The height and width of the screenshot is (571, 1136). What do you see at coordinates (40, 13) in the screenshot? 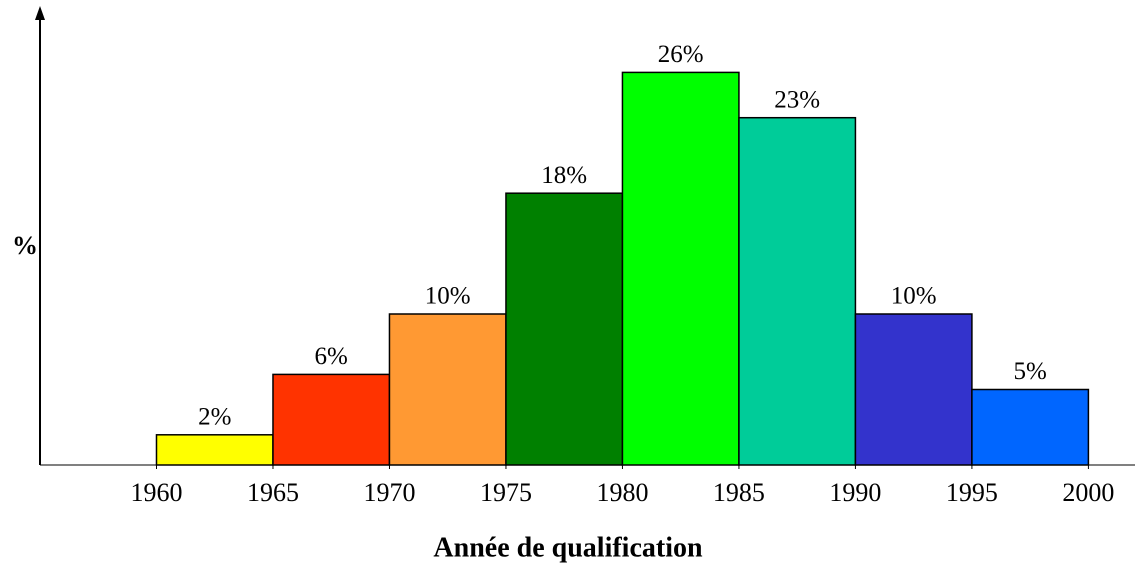
I see `y-axis-arrow` at bounding box center [40, 13].